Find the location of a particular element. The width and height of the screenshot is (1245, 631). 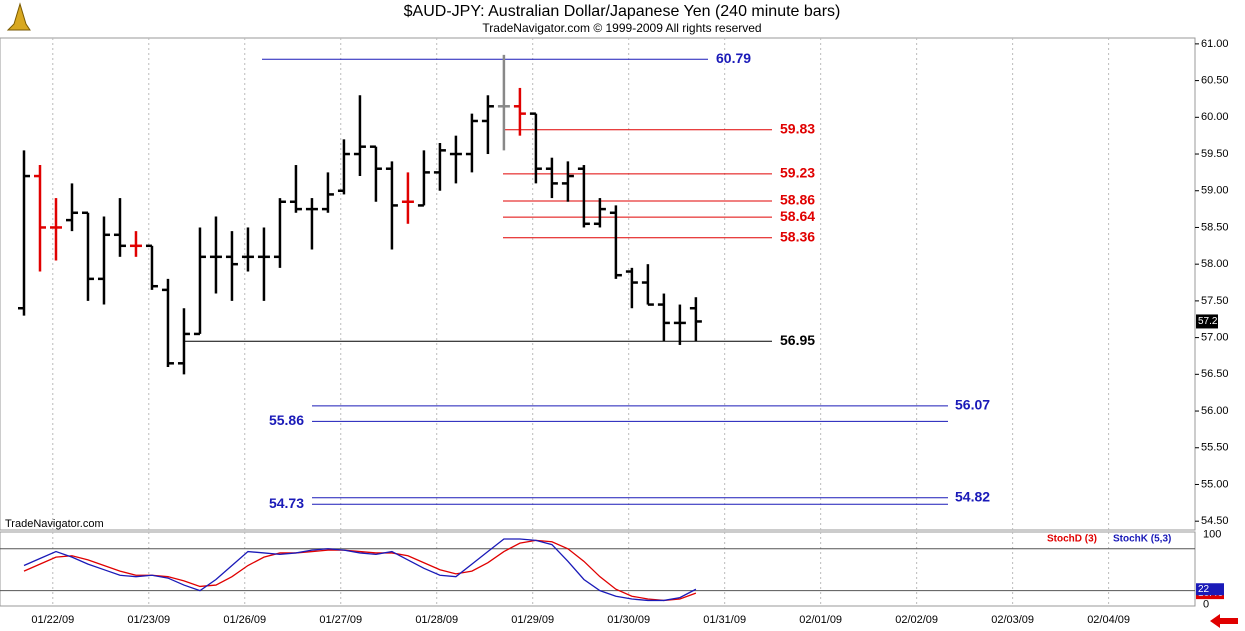

y-tick-label: 55.00 is located at coordinates (1215, 484).